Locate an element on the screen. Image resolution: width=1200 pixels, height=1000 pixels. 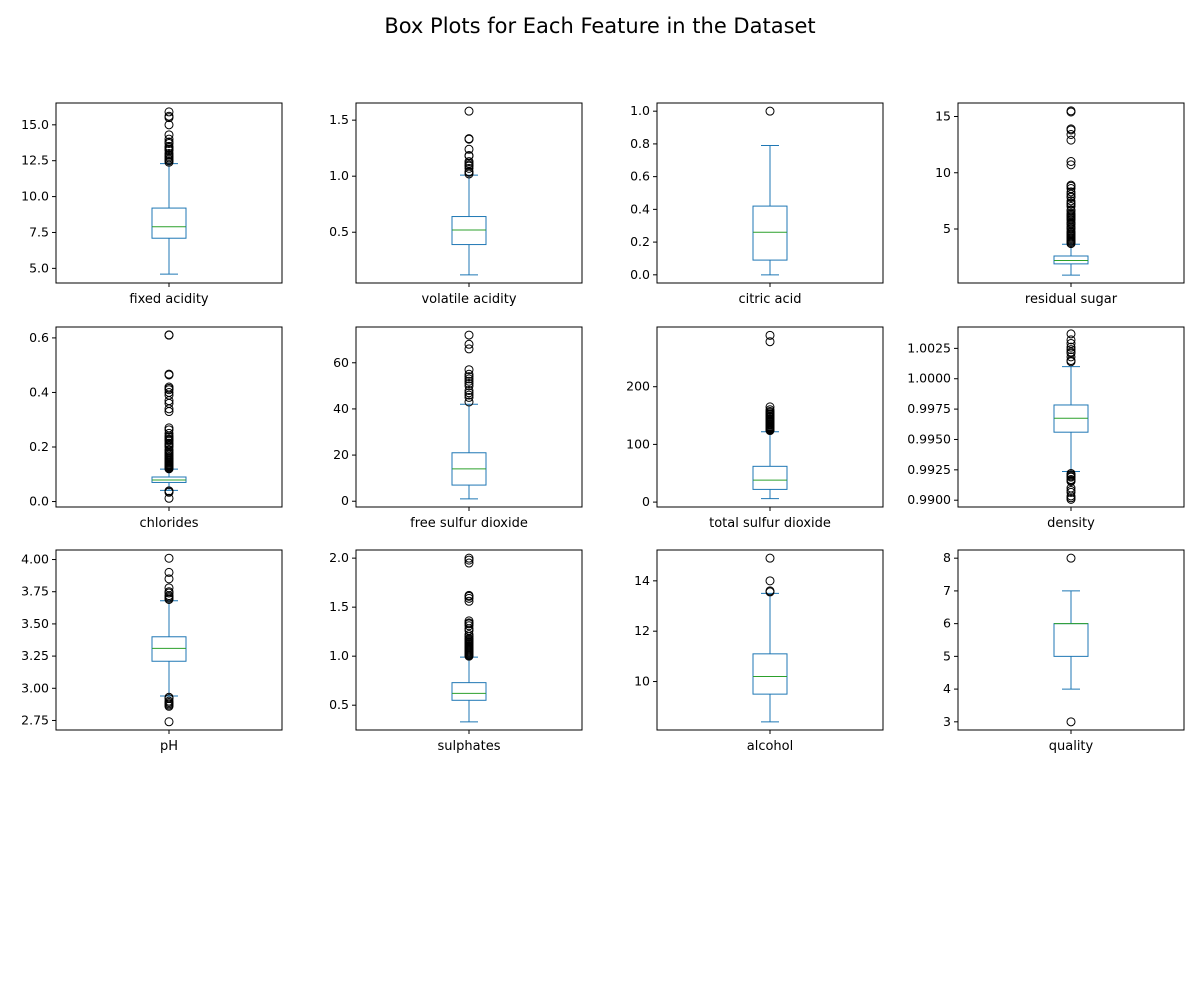
y-tick-label: 7.5 is located at coordinates (39, 231).